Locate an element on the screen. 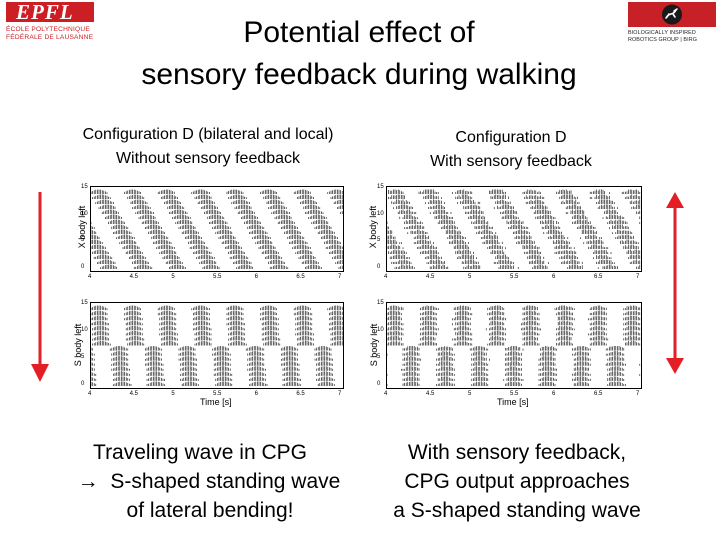  bottom-left-line-2: → S-shaped standing wave is located at coordinates (209, 481).